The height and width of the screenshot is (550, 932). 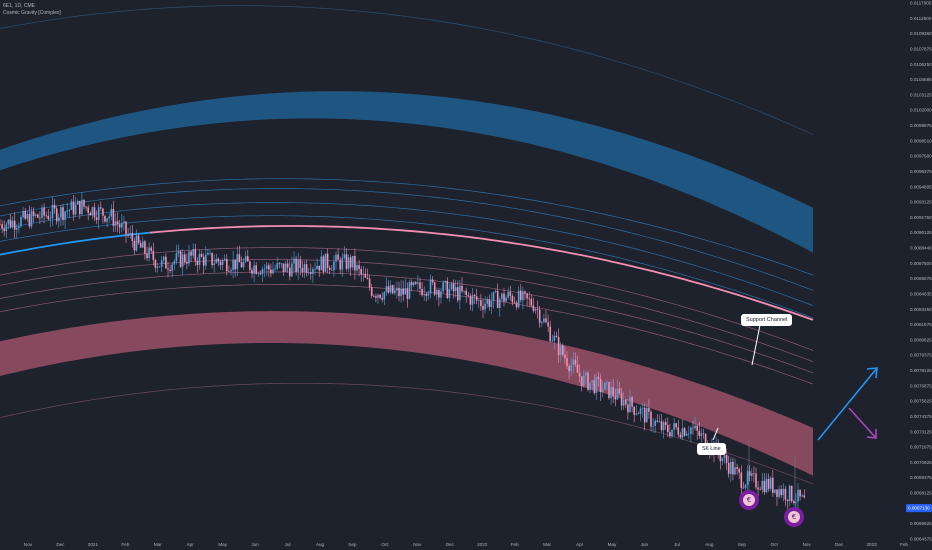 I want to click on price-tick-label: 0.0106250, so click(x=921, y=64).